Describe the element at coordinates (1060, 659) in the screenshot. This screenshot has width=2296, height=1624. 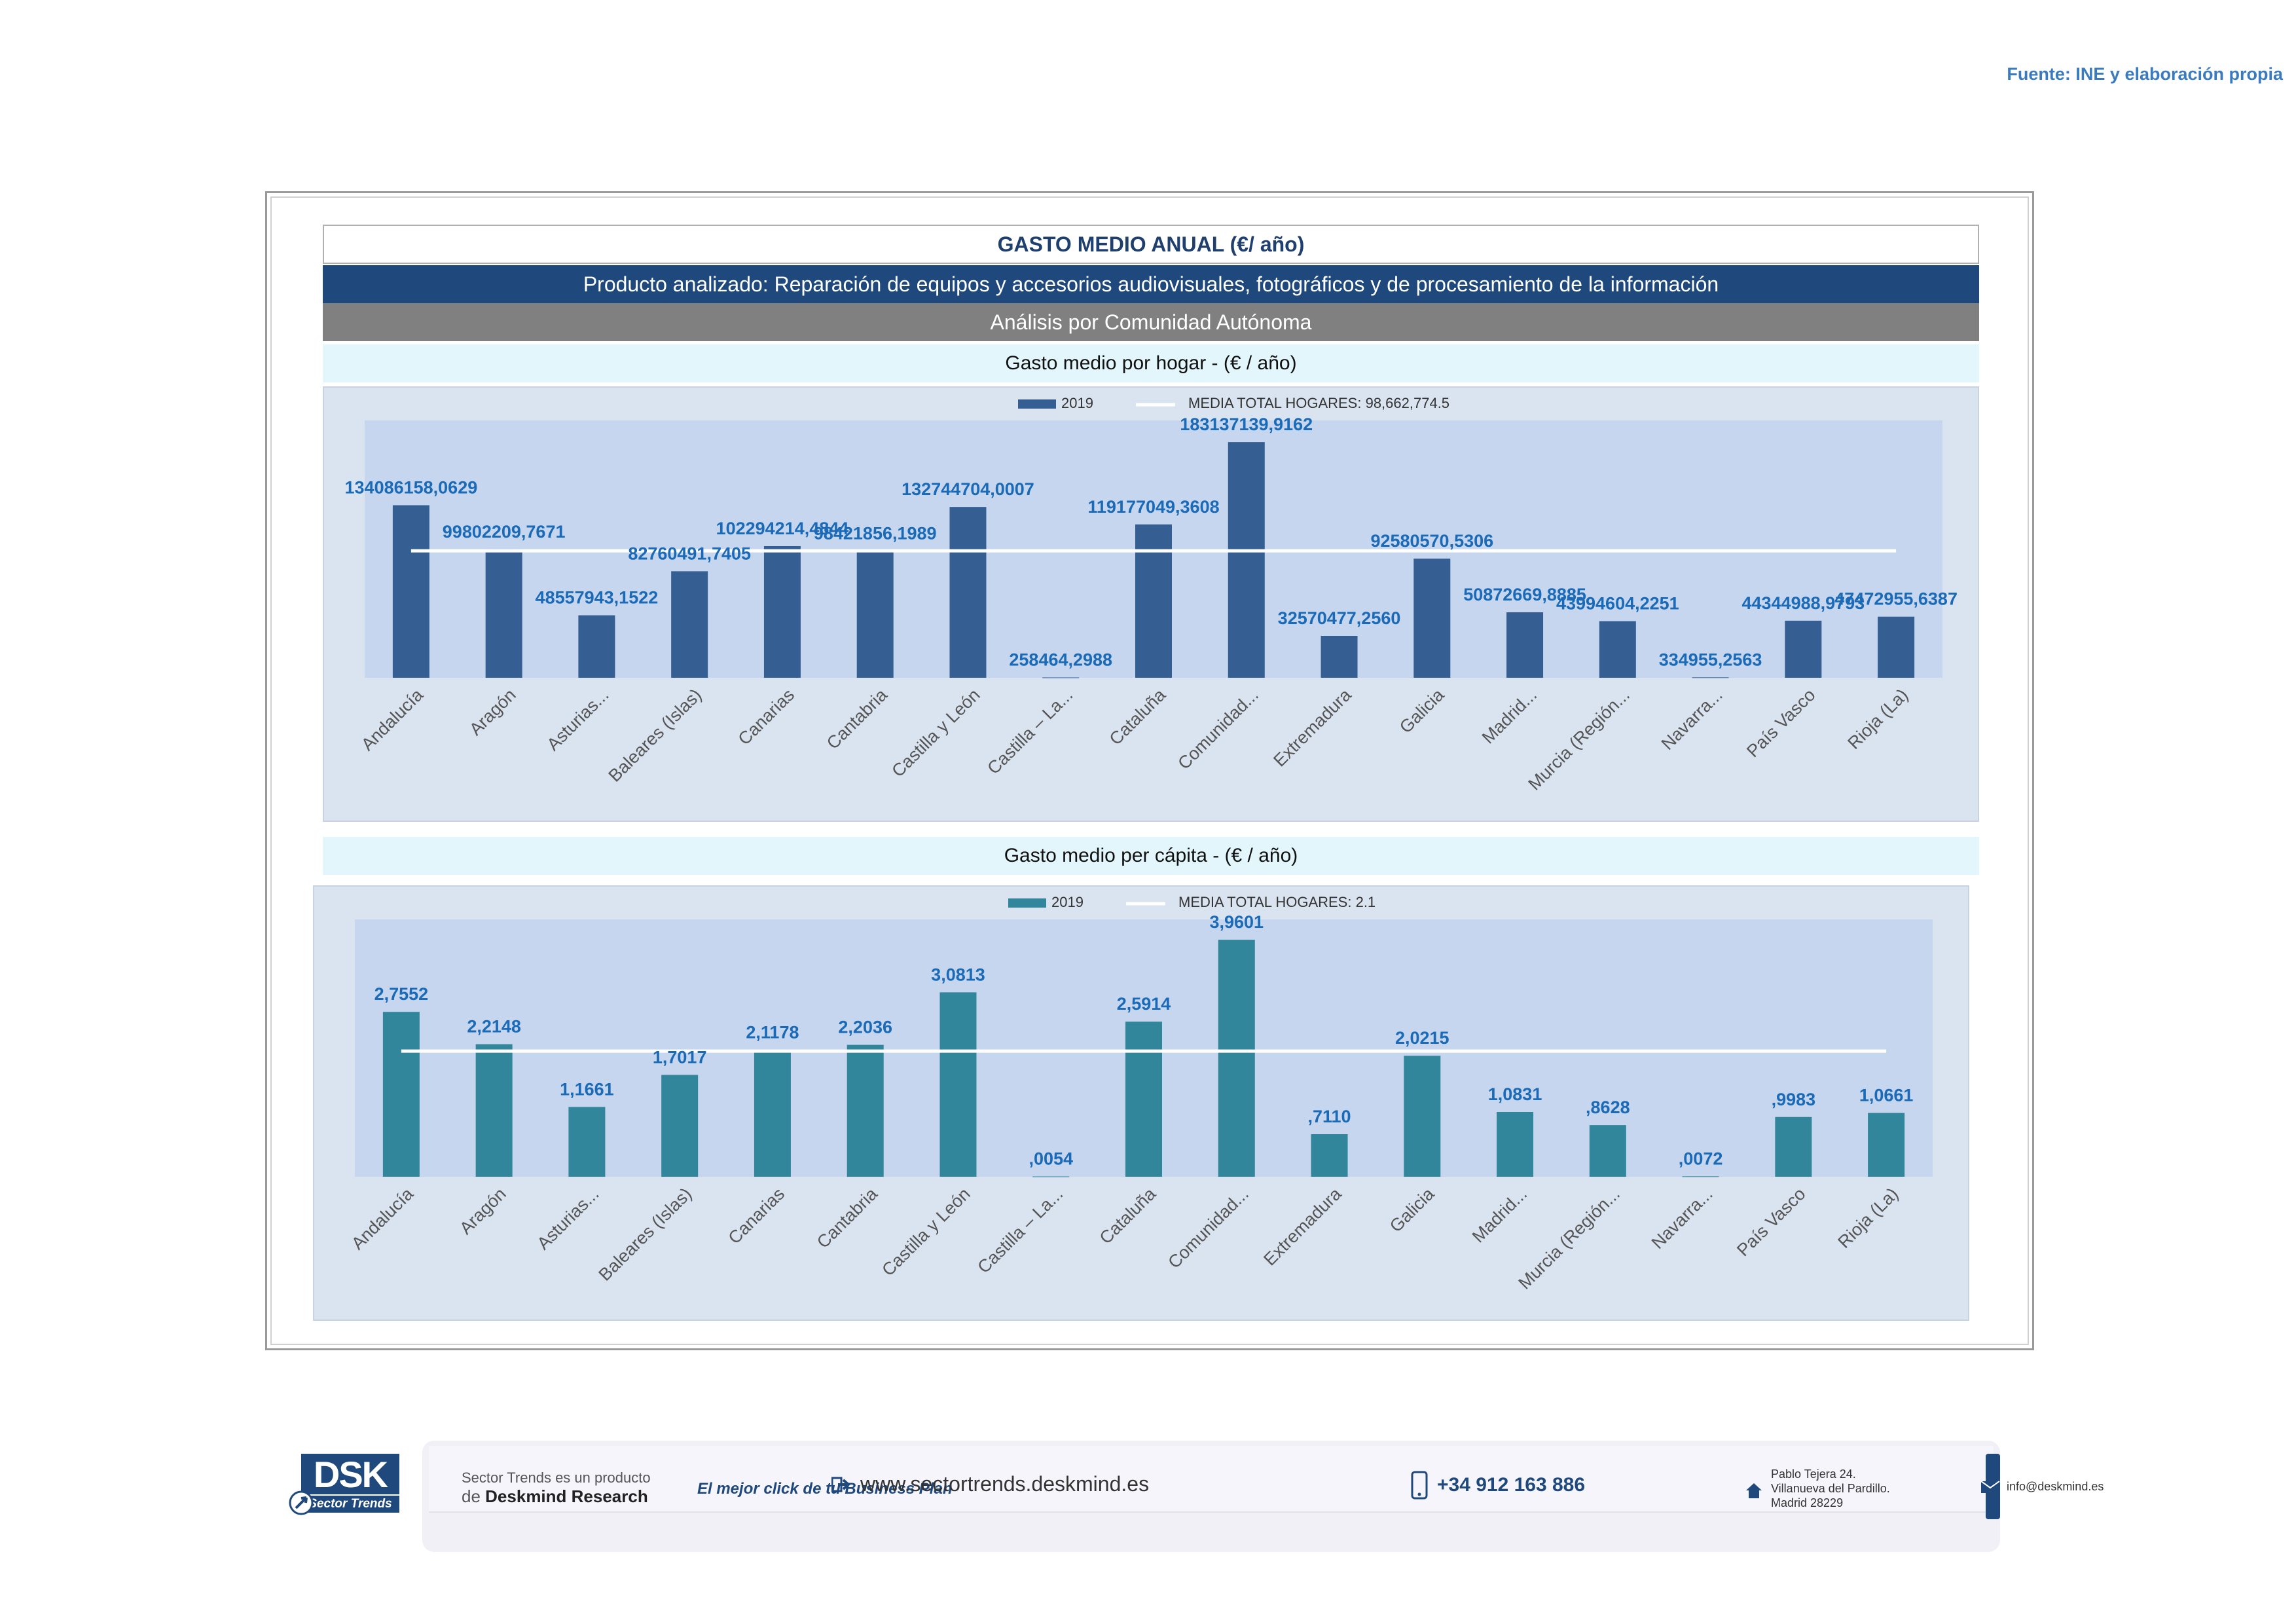
I see `data-label-8: 258464,2988` at that location.